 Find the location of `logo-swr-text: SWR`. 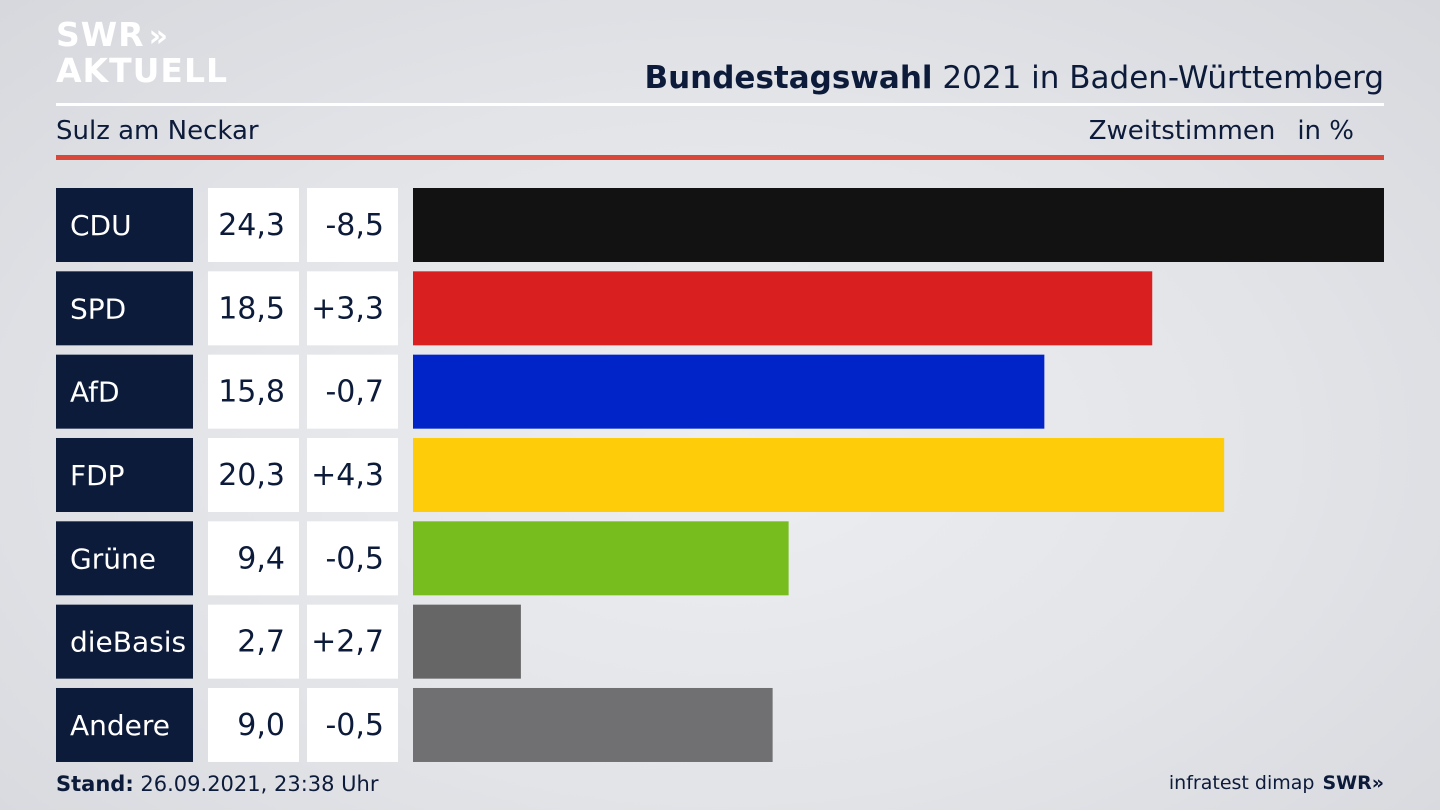

logo-swr-text: SWR is located at coordinates (100, 34).